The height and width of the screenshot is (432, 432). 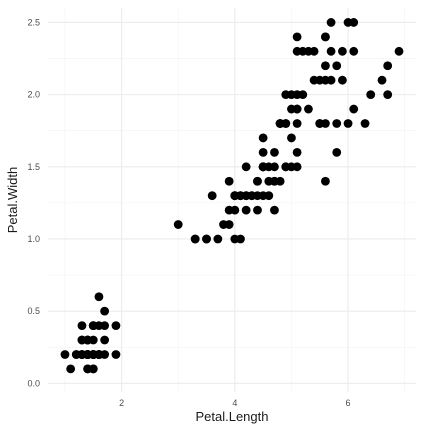 I want to click on y-tick-label: 2.5, so click(x=33, y=22).